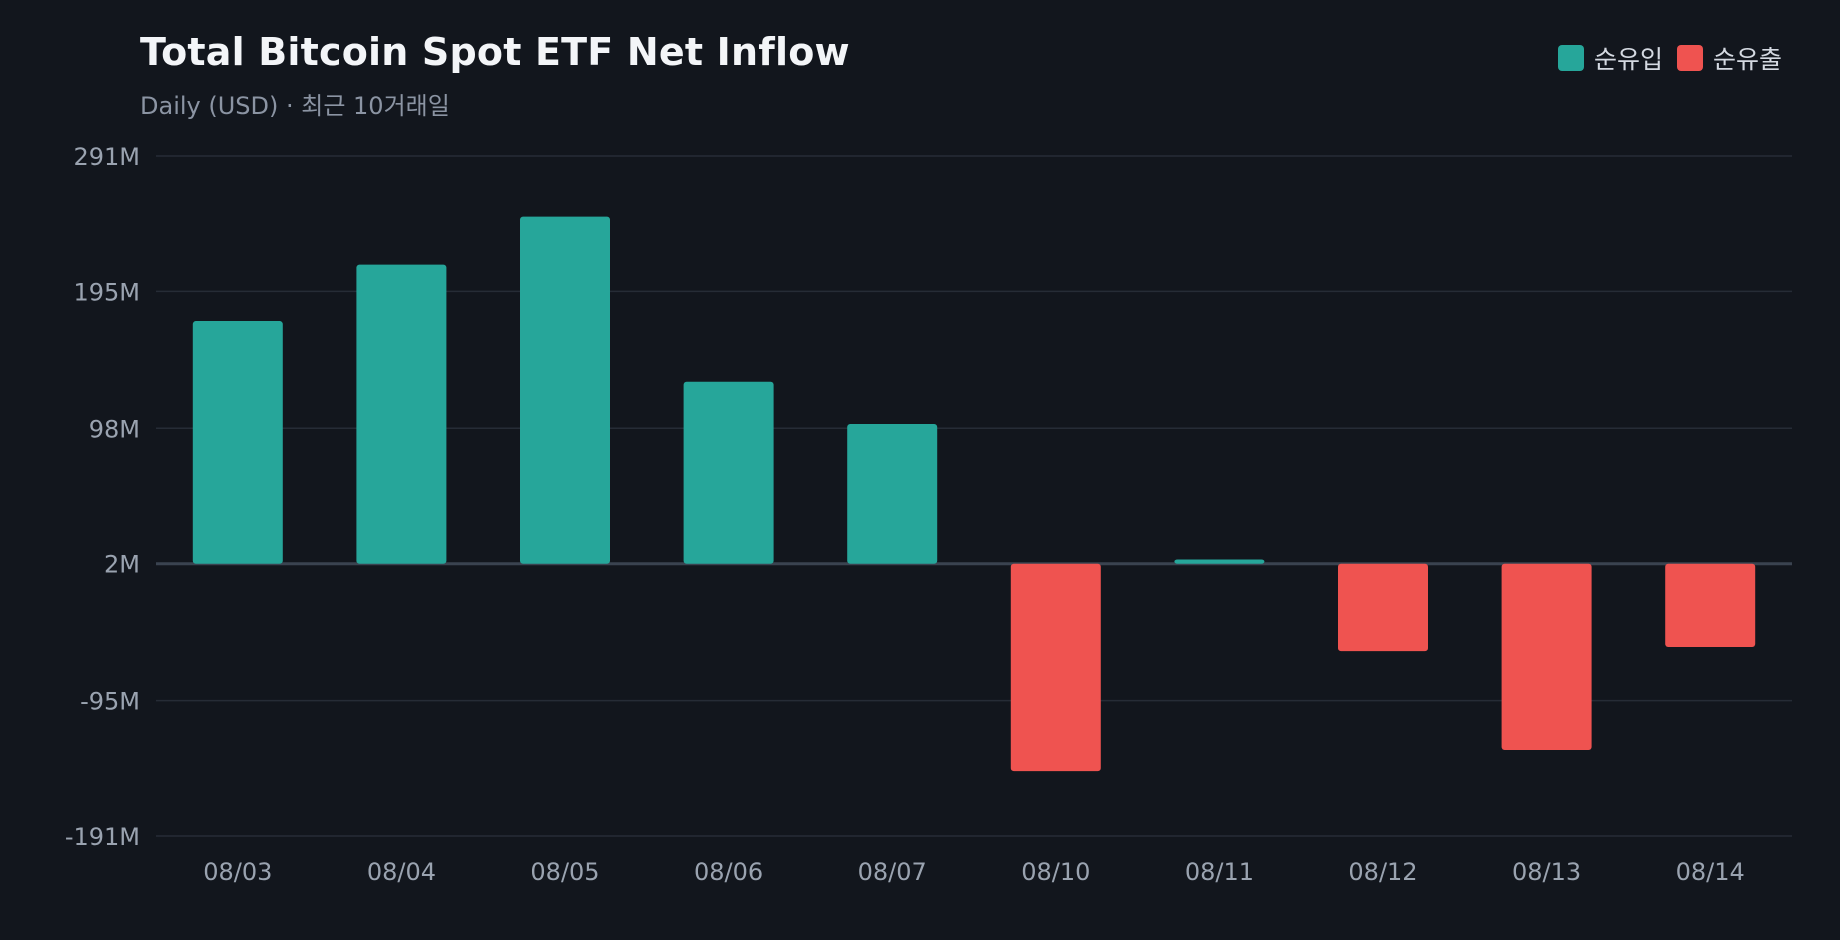 The width and height of the screenshot is (1840, 940). I want to click on legend-item-inflow: 순유입, so click(1610, 58).